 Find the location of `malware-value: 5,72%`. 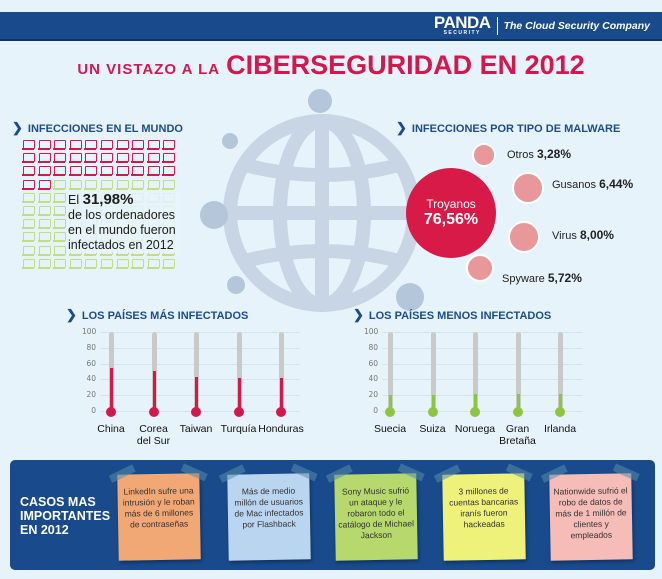

malware-value: 5,72% is located at coordinates (564, 278).